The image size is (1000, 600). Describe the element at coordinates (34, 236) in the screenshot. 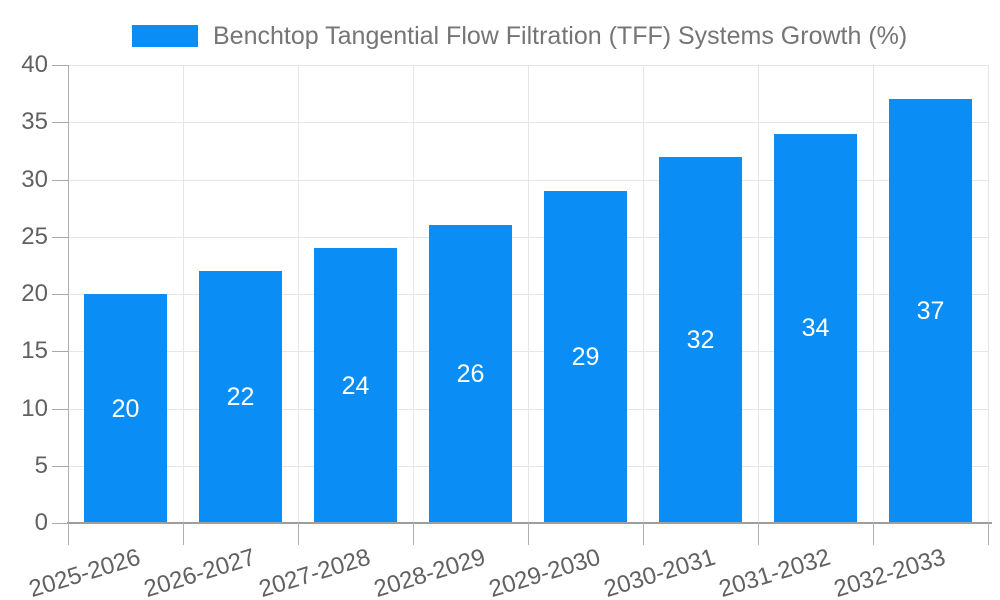

I see `y-axis-tick-label: 25` at that location.